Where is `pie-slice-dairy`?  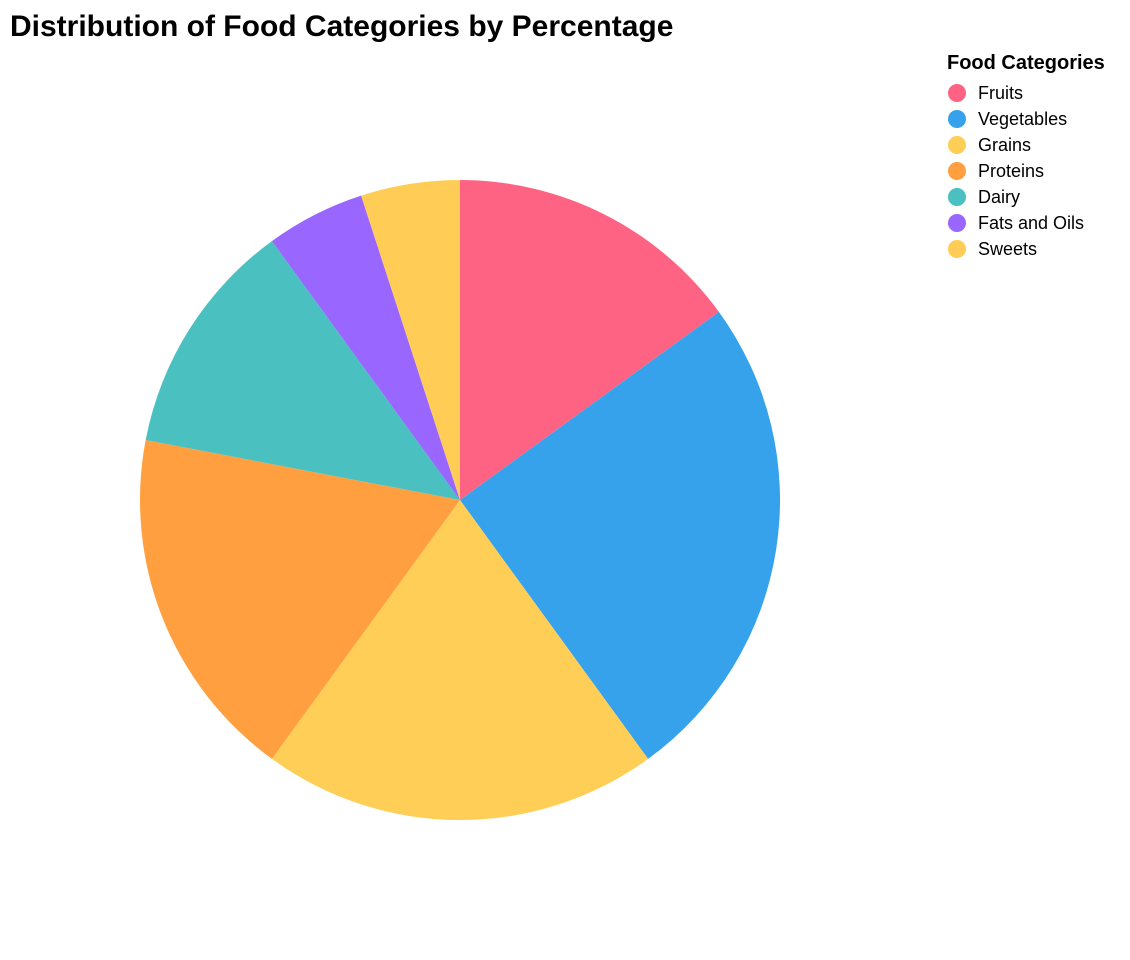 pie-slice-dairy is located at coordinates (303, 371).